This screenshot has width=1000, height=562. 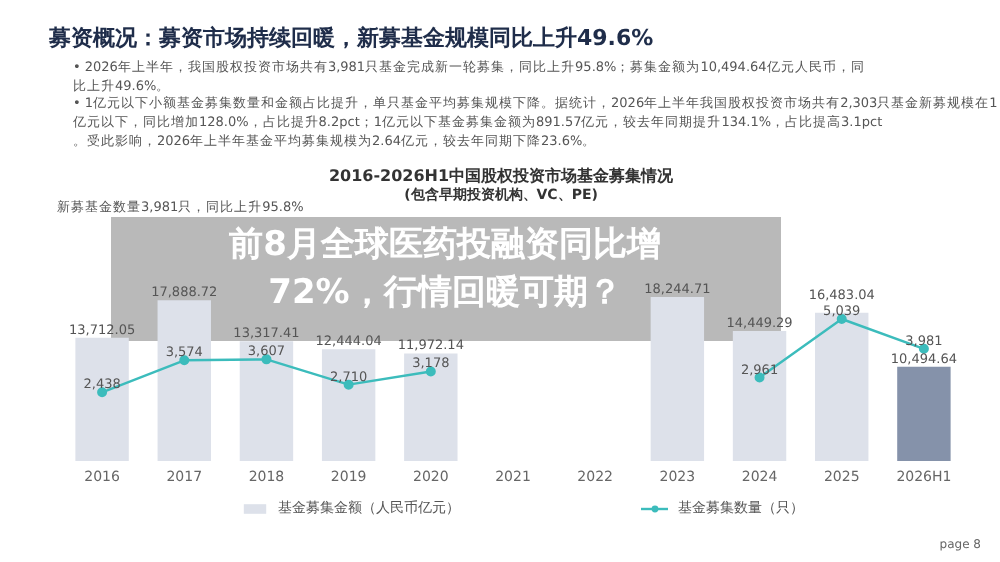 What do you see at coordinates (350, 38) in the screenshot?
I see `chart-title: 募资概况：募资市场持续回暖，新募基金规模同比上升49.6%` at bounding box center [350, 38].